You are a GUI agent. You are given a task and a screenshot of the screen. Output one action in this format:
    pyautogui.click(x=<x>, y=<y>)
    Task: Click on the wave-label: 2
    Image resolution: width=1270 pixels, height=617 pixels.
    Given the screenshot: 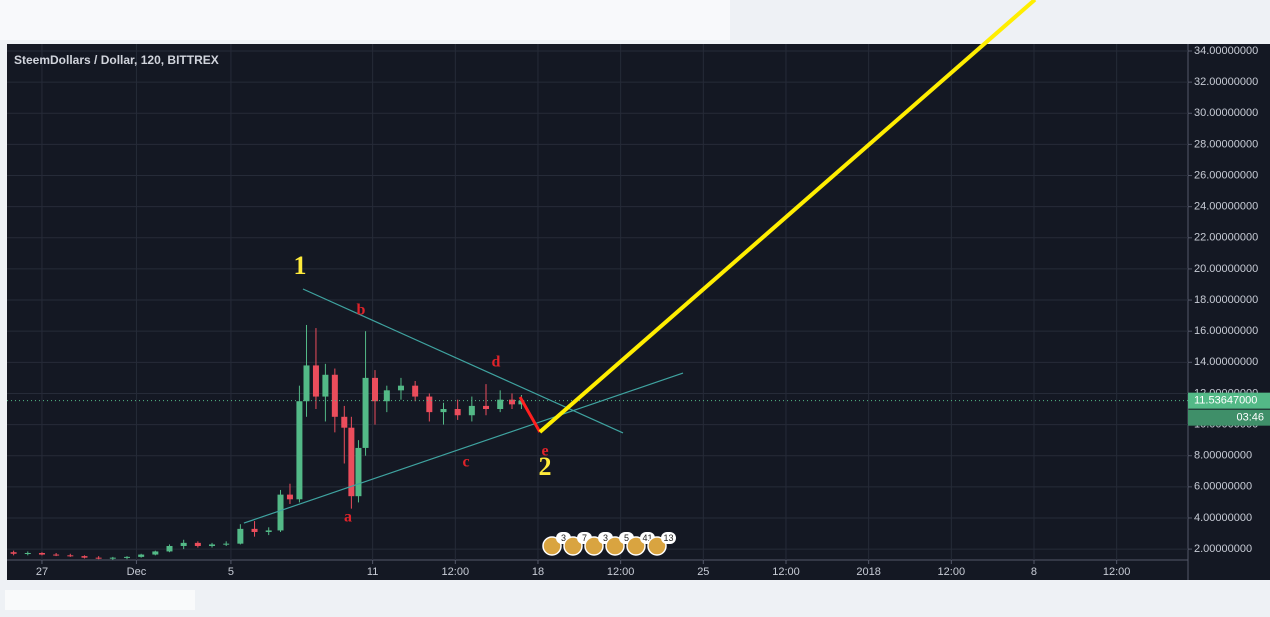 What is the action you would take?
    pyautogui.click(x=545, y=466)
    